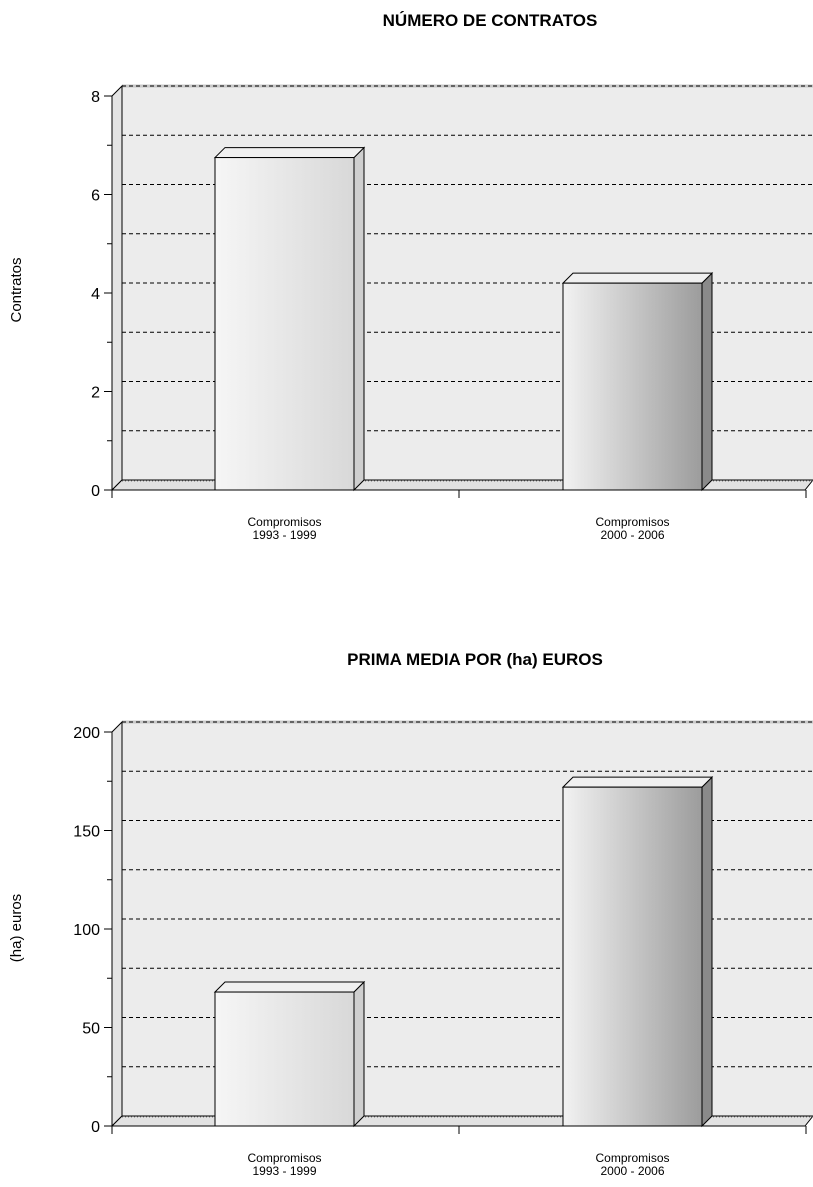 The image size is (813, 1187). Describe the element at coordinates (86, 832) in the screenshot. I see `y-tick-label: 150` at that location.